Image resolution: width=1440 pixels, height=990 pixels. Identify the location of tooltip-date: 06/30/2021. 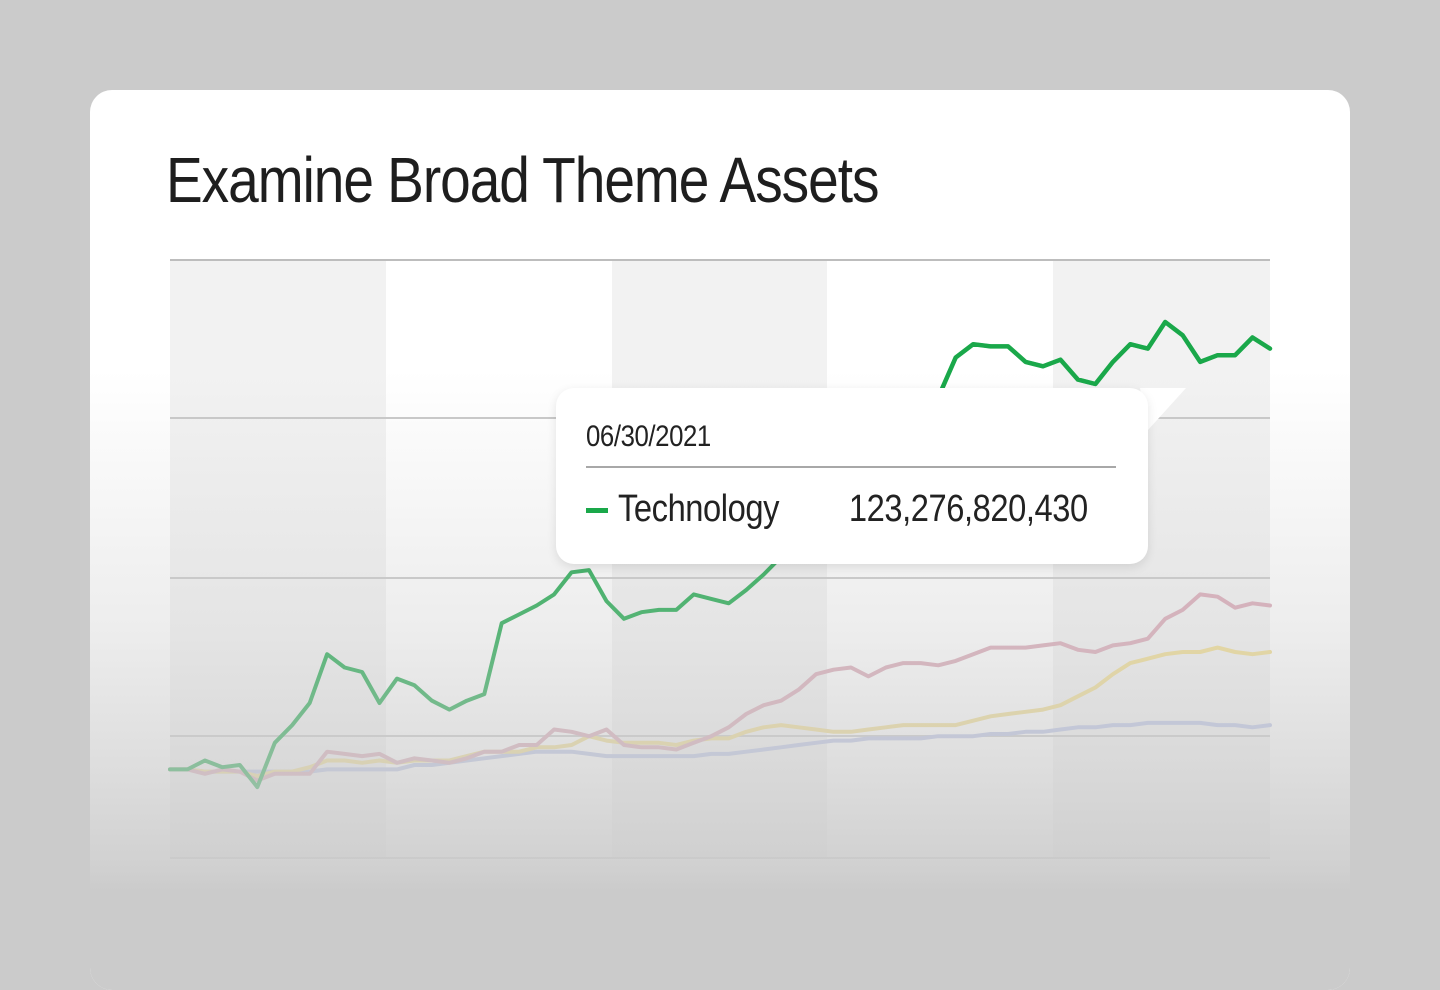
(648, 436).